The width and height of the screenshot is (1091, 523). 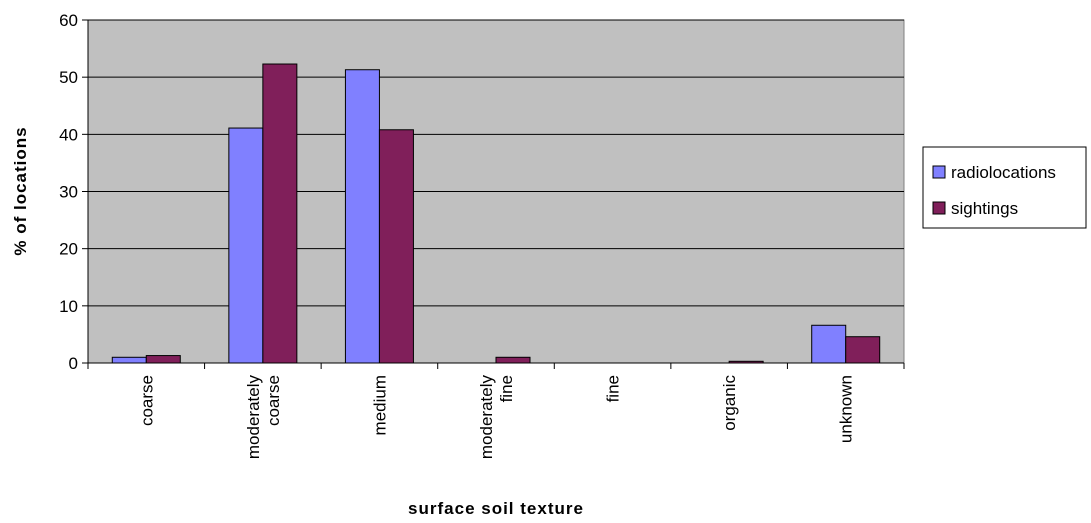 I want to click on y-tick-label-20: 20, so click(x=68, y=249).